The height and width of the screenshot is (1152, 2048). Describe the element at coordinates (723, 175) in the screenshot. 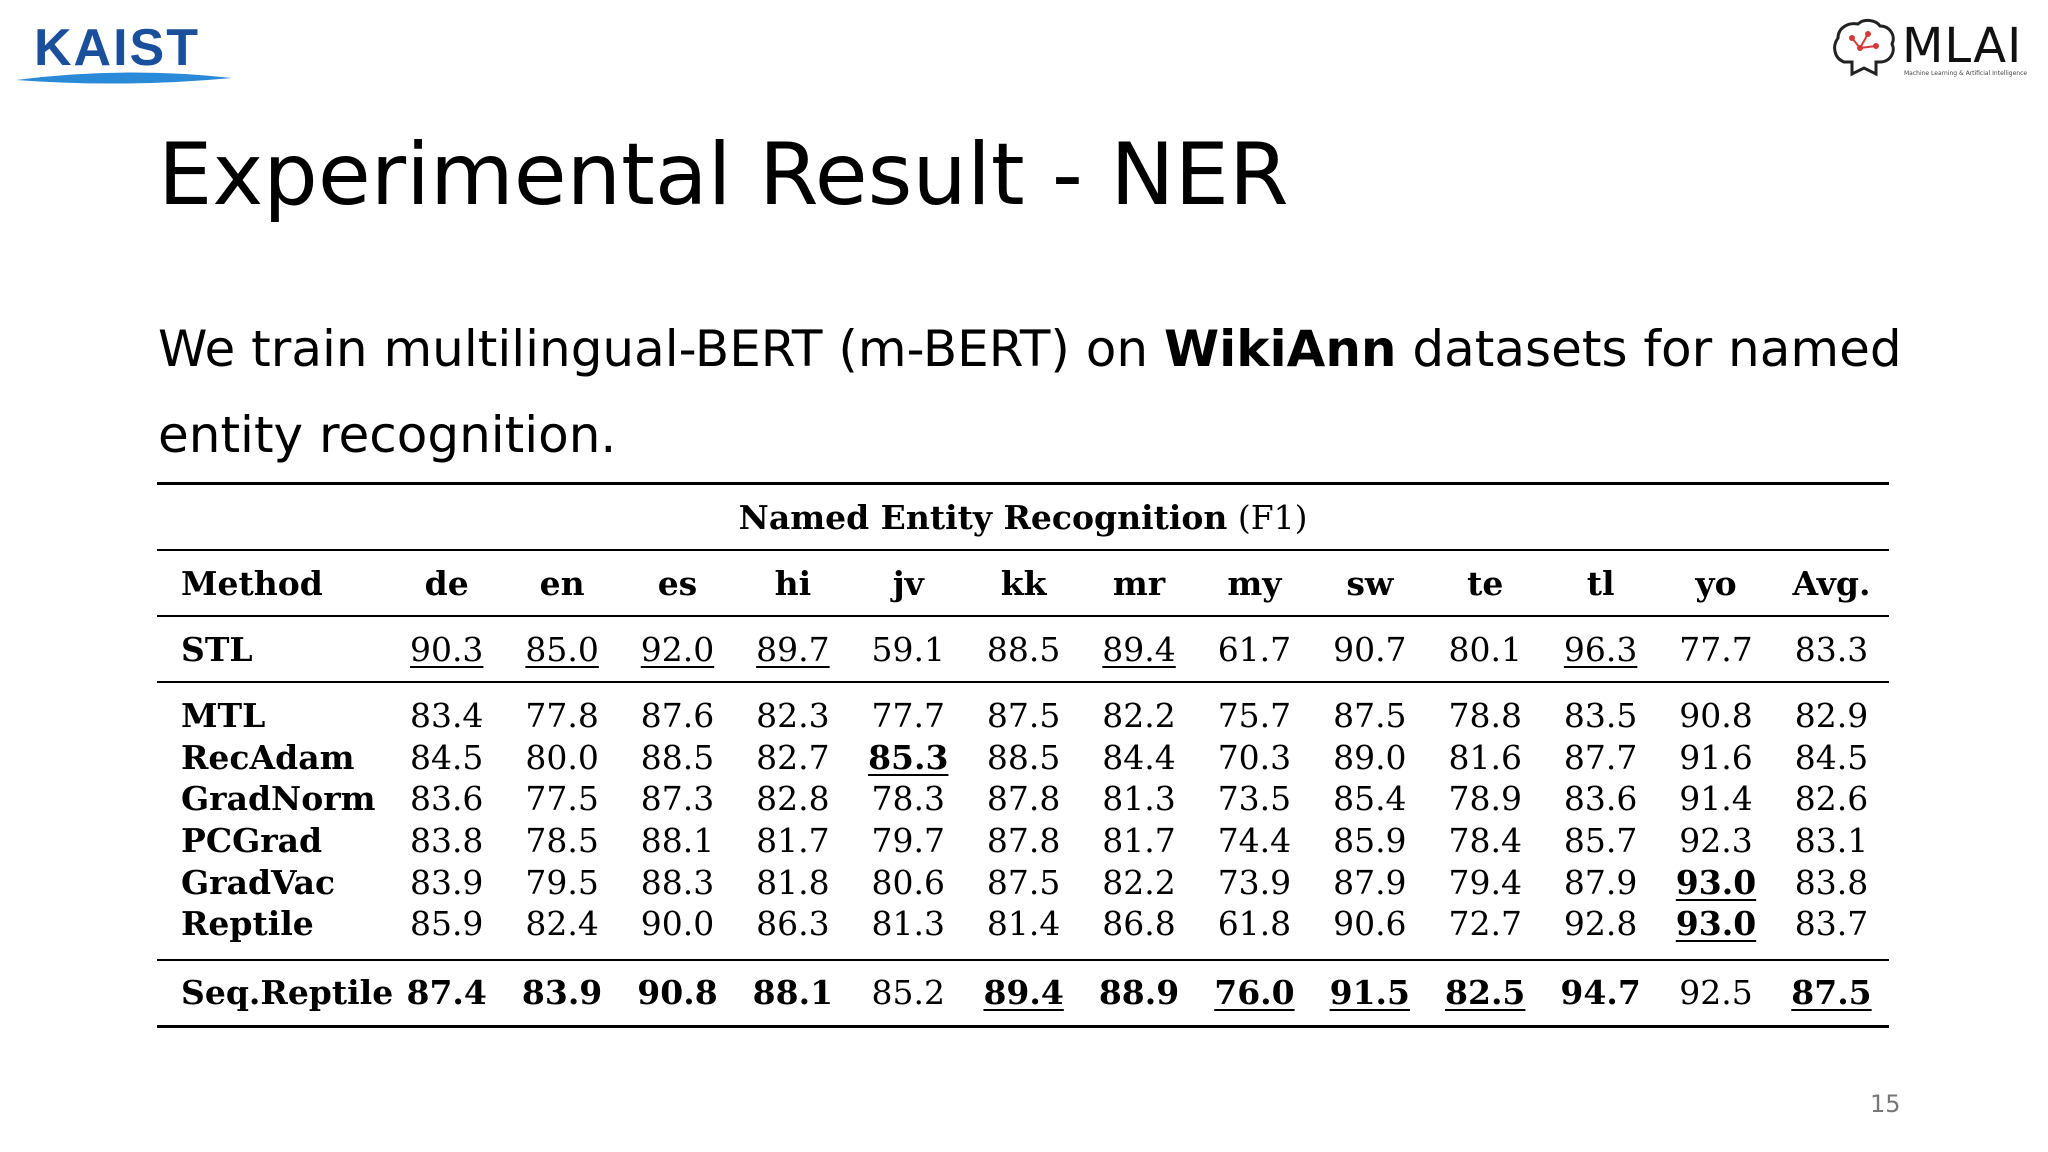

I see `page-title: Experimental Result - NER` at that location.